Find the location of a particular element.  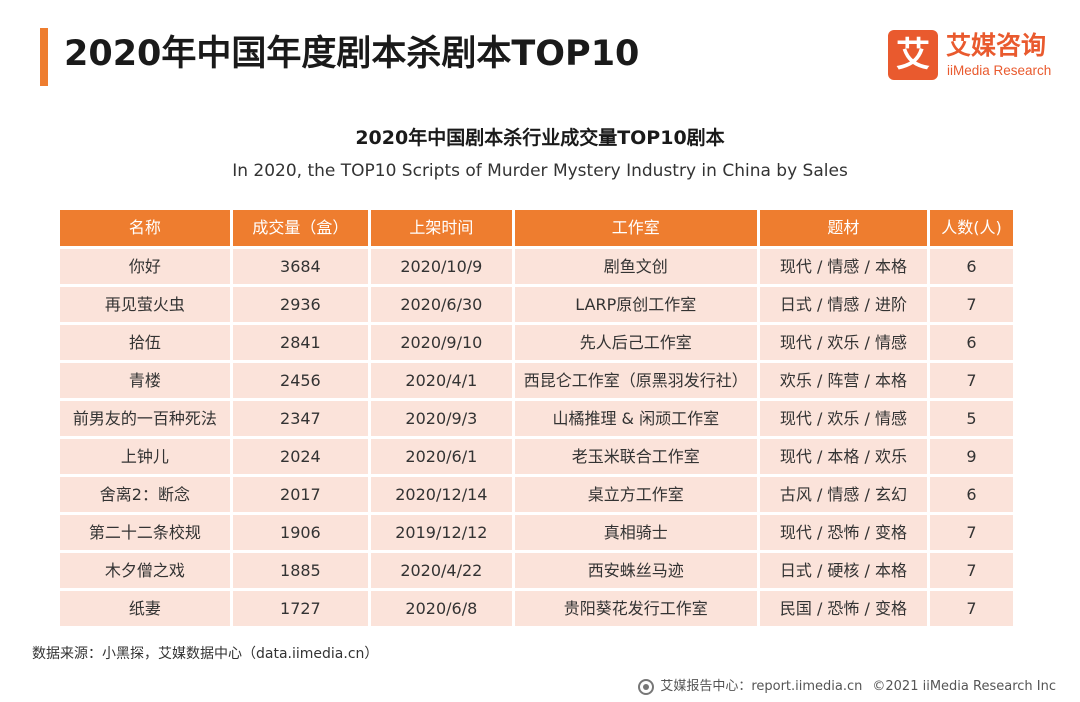

cell-sales: 2017 is located at coordinates (300, 494).